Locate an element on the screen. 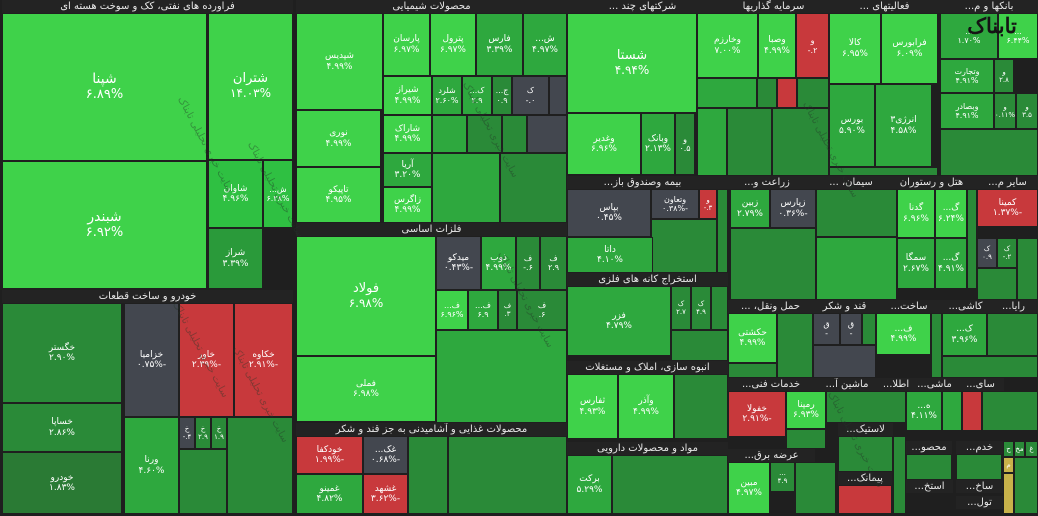 The height and width of the screenshot is (516, 1038). symbol-tile: و ۳.۵ is located at coordinates (1027, 111).